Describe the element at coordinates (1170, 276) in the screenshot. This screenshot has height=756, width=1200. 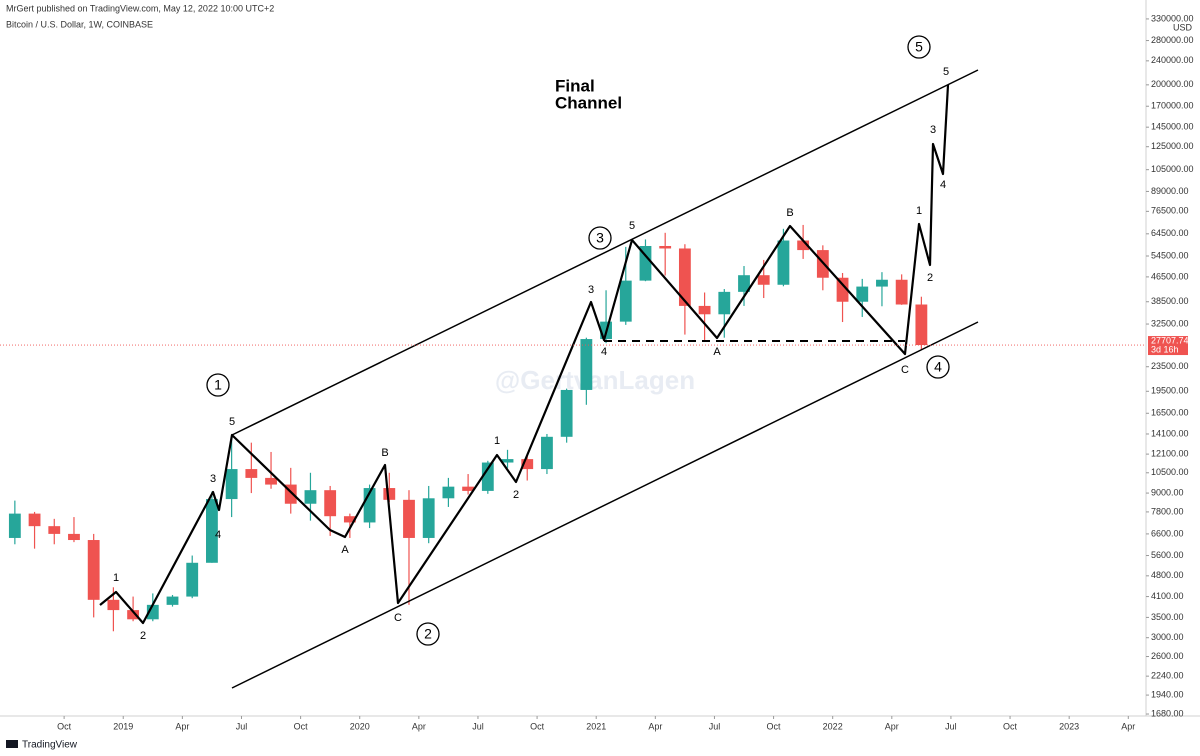
I see `y-tick-label: 46500.00` at that location.